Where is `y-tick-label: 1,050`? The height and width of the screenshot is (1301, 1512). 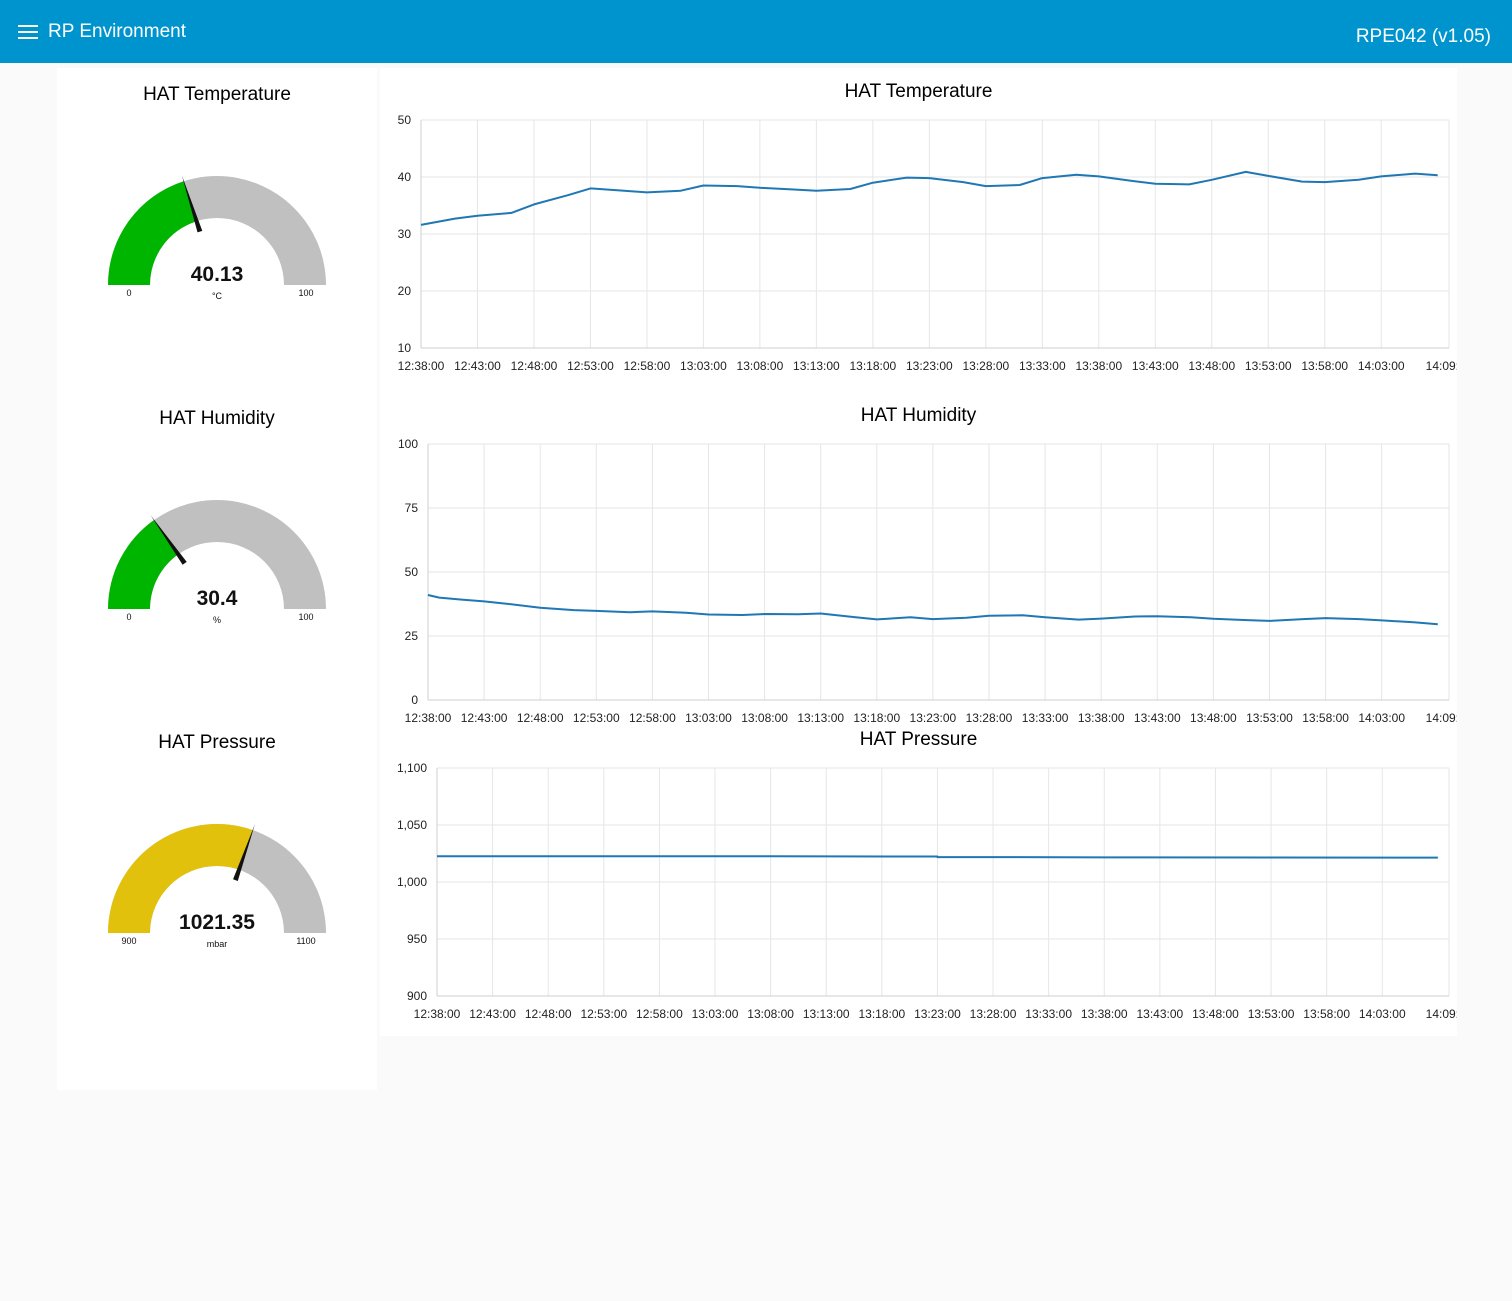
y-tick-label: 1,050 is located at coordinates (412, 825).